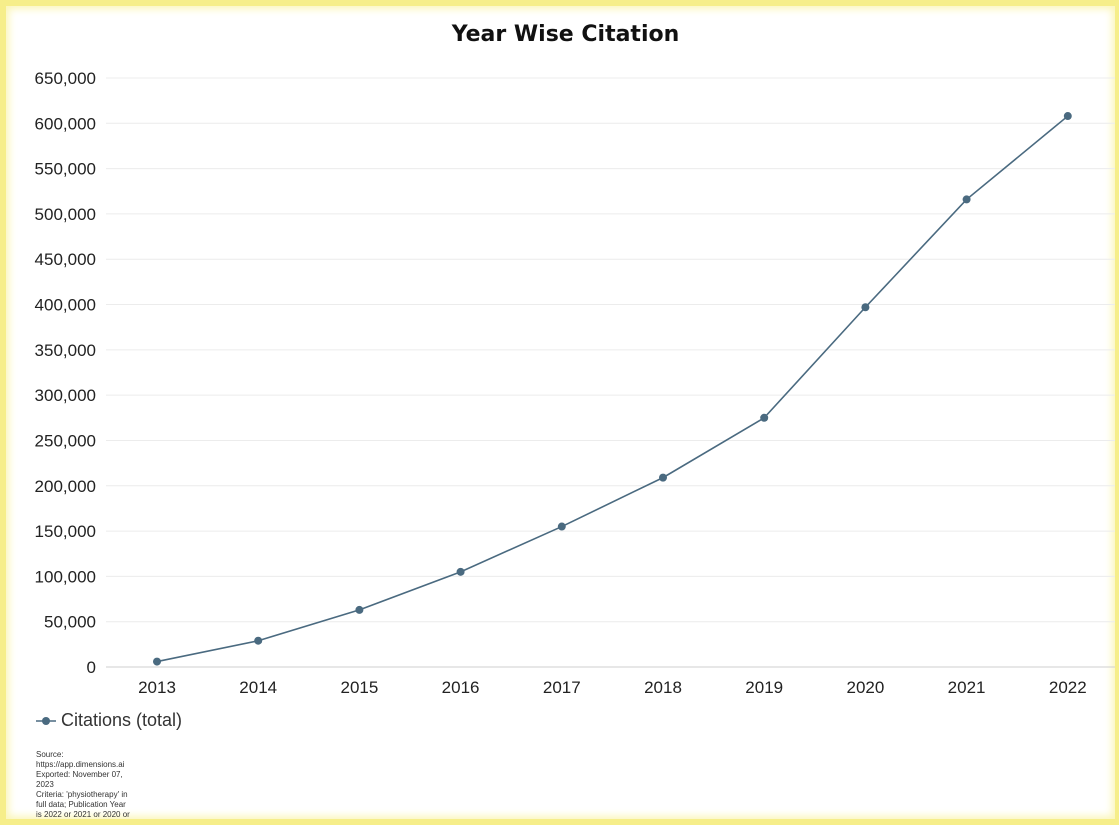 Image resolution: width=1119 pixels, height=825 pixels. I want to click on x-tick-label: 2019, so click(764, 687).